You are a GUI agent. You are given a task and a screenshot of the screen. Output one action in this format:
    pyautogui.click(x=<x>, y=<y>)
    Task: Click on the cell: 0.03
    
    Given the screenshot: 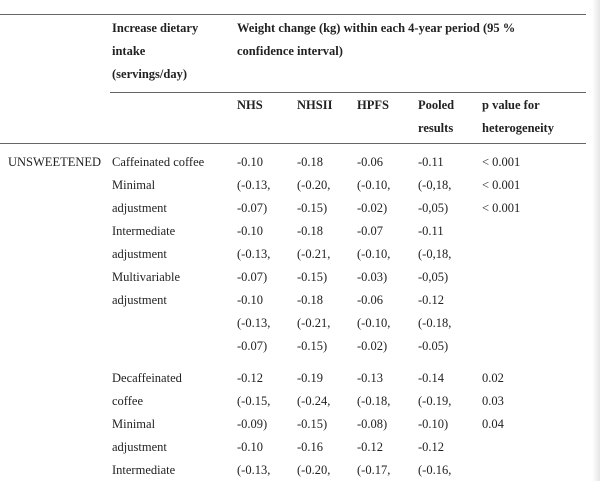 What is the action you would take?
    pyautogui.click(x=493, y=401)
    